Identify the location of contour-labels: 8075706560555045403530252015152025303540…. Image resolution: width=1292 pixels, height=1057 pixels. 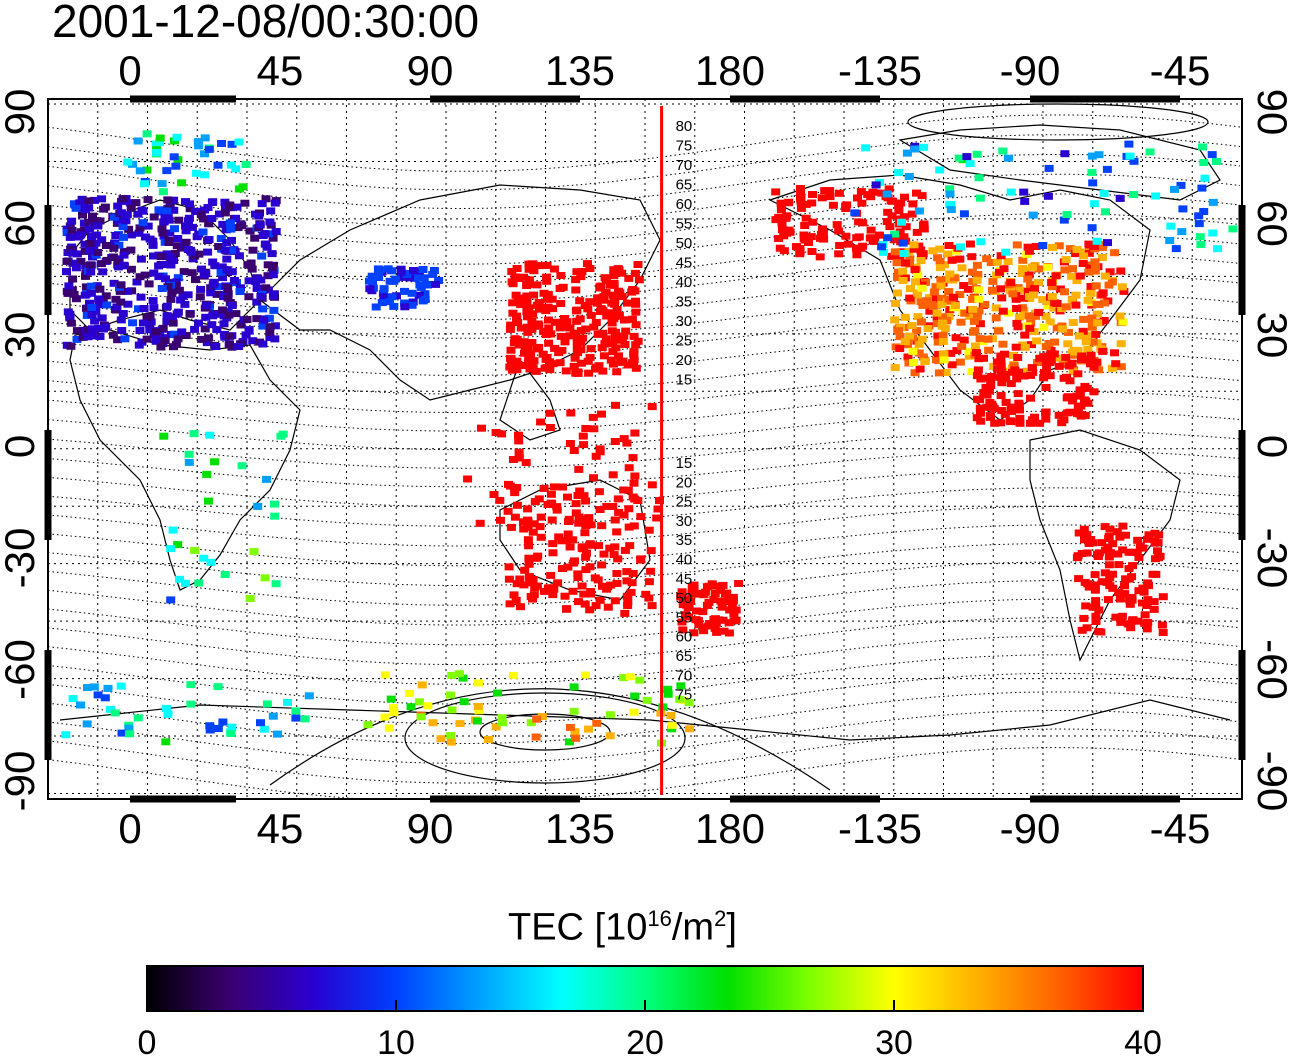
(684, 411).